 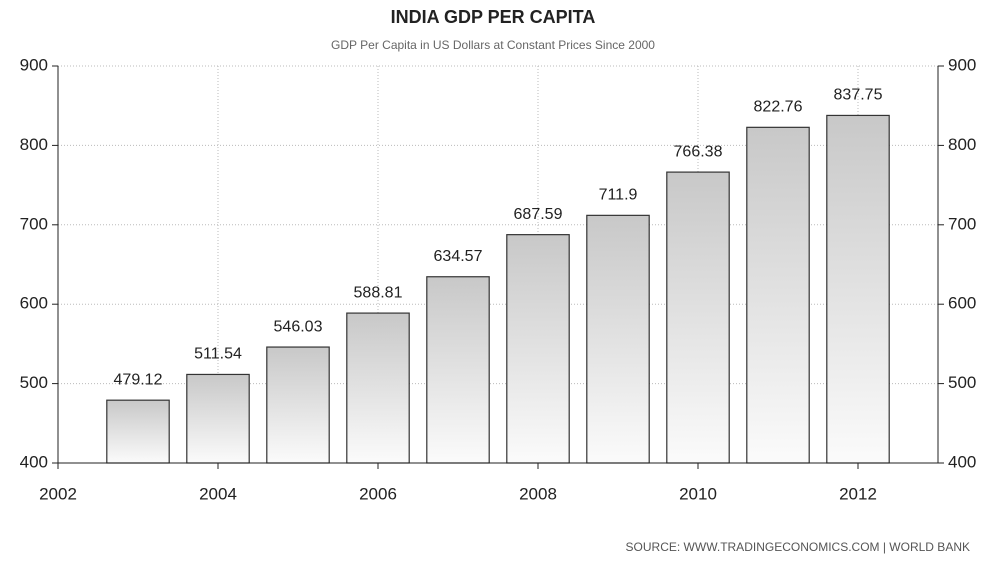 I want to click on y-tick-label: 900, so click(x=34, y=64).